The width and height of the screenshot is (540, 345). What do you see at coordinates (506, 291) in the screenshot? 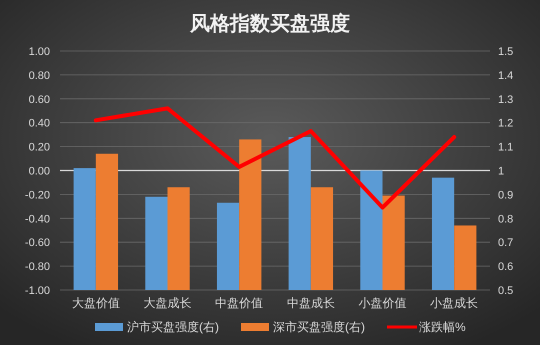
I see `y2-tick-label: 0.5` at bounding box center [506, 291].